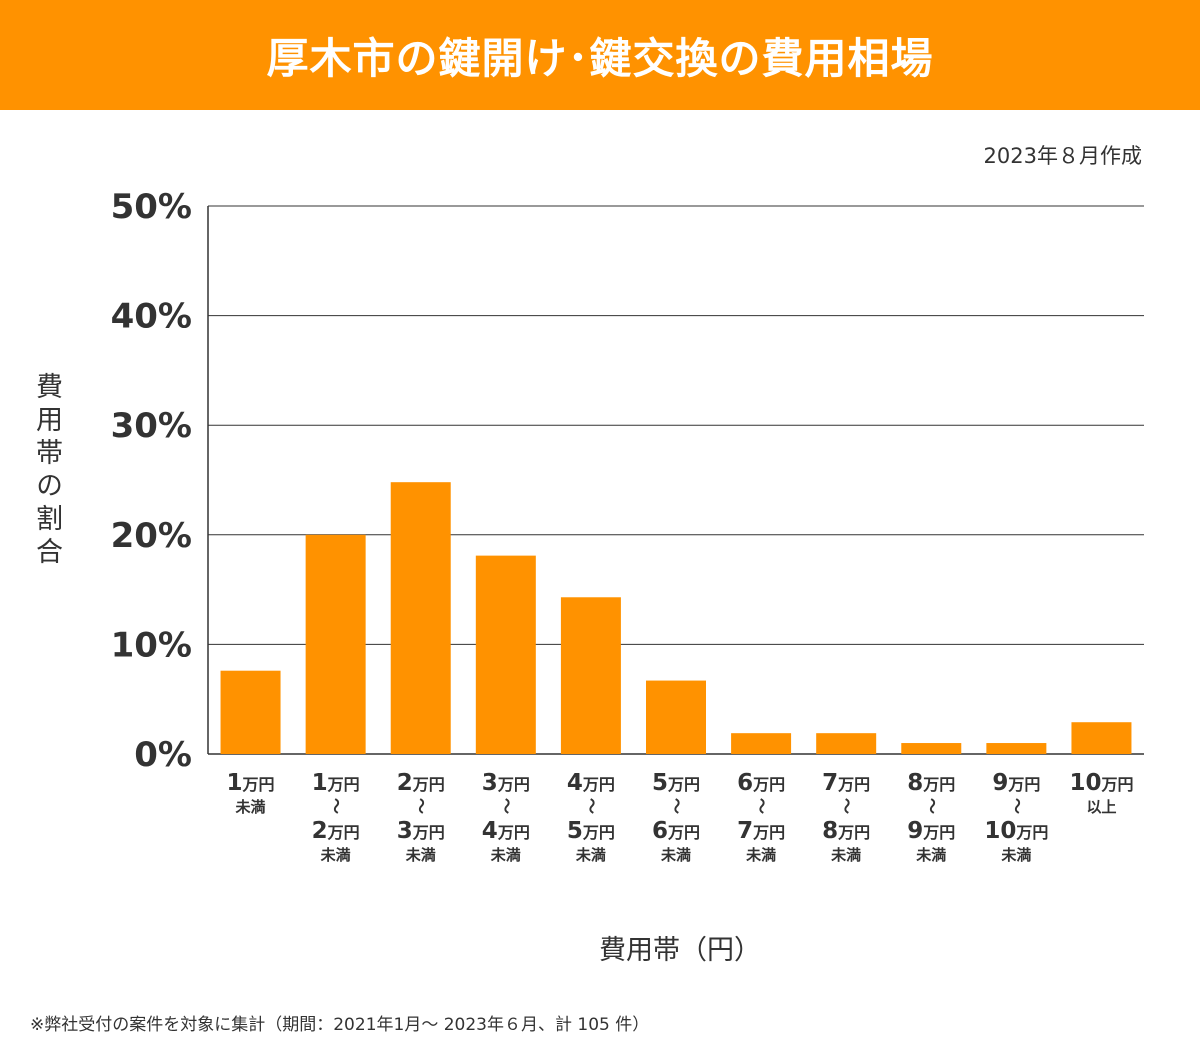  Describe the element at coordinates (600, 58) in the screenshot. I see `chart-title: 厚木市の鍵開け･鍵交換の費用相場` at that location.